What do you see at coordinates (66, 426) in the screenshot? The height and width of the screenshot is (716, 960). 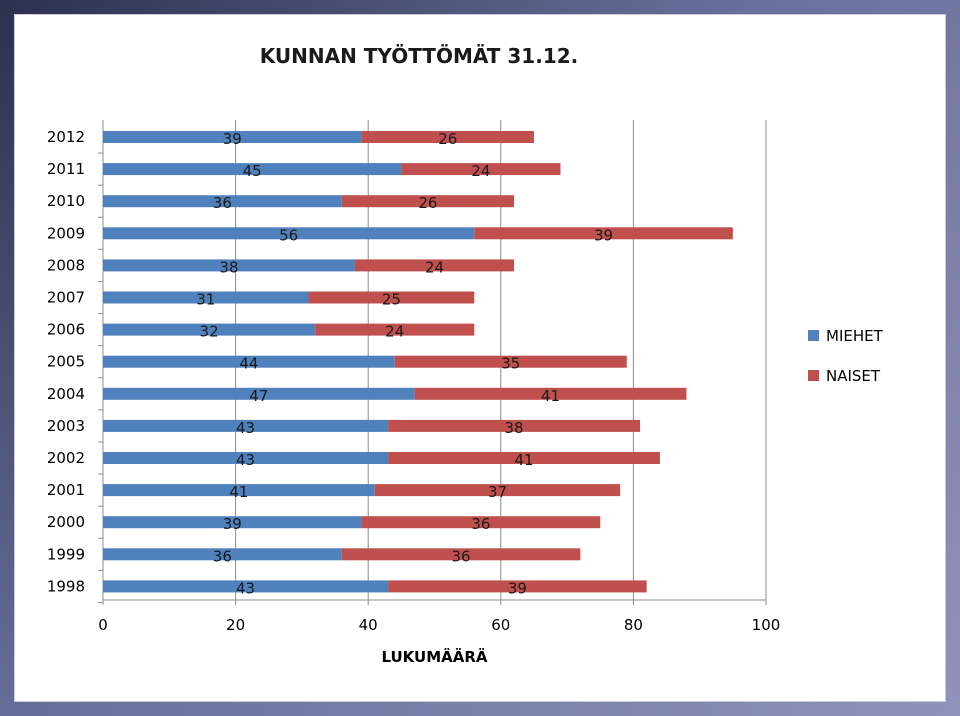 I see `y-tick-label: 2003` at bounding box center [66, 426].